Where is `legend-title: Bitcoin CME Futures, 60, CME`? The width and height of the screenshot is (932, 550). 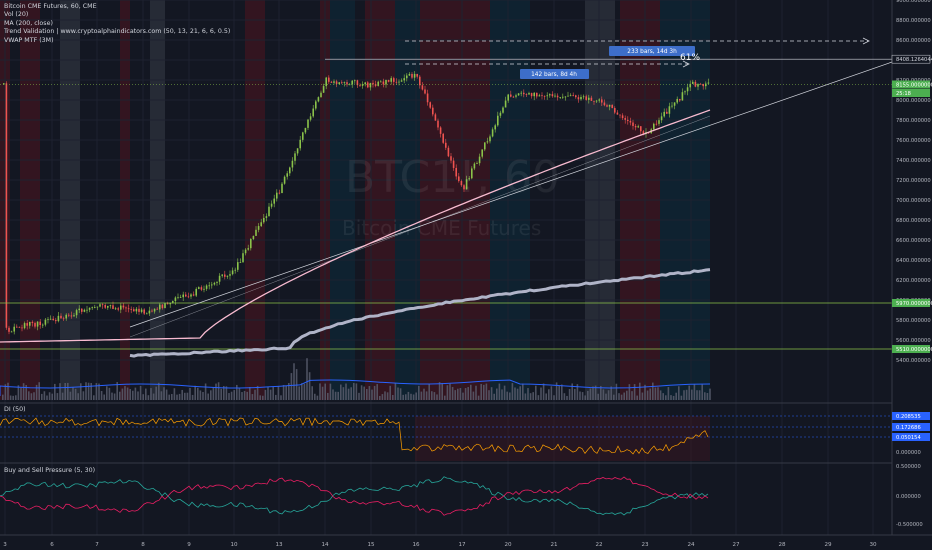
legend-title: Bitcoin CME Futures, 60, CME is located at coordinates (50, 6).